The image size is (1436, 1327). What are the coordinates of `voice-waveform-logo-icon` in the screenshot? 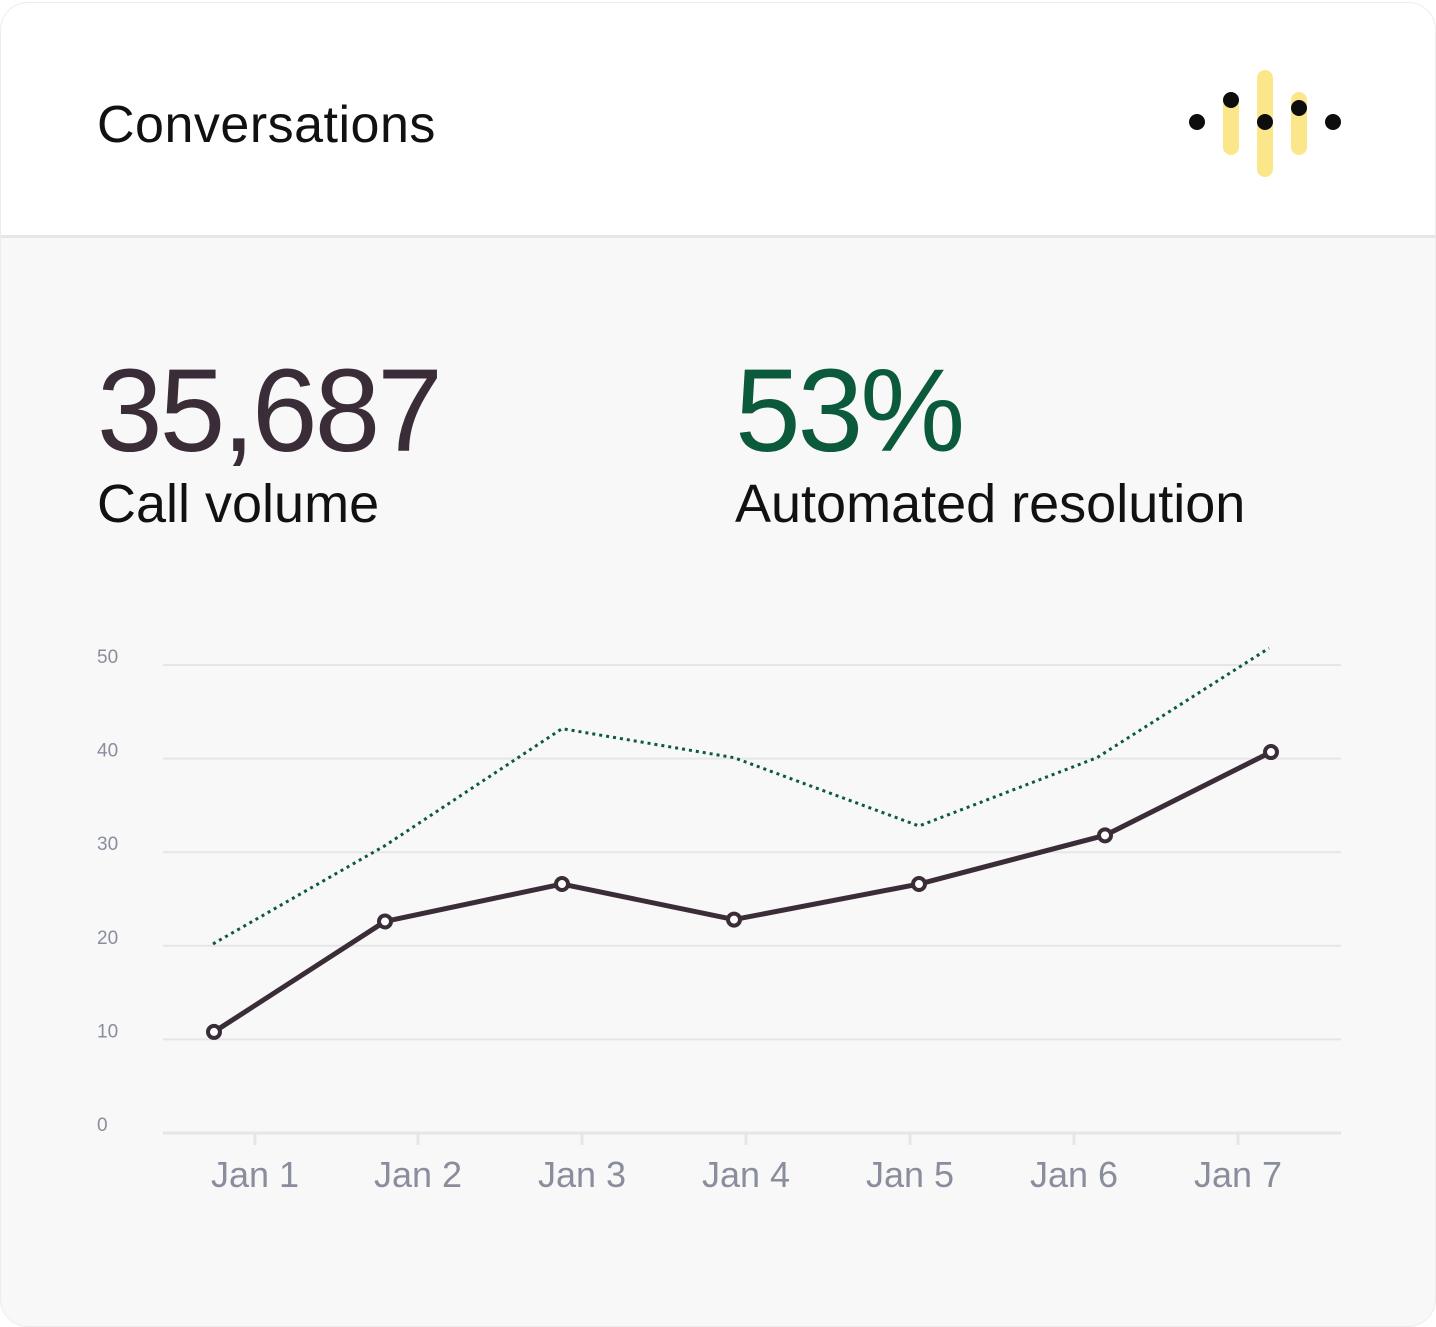 It's located at (1265, 123).